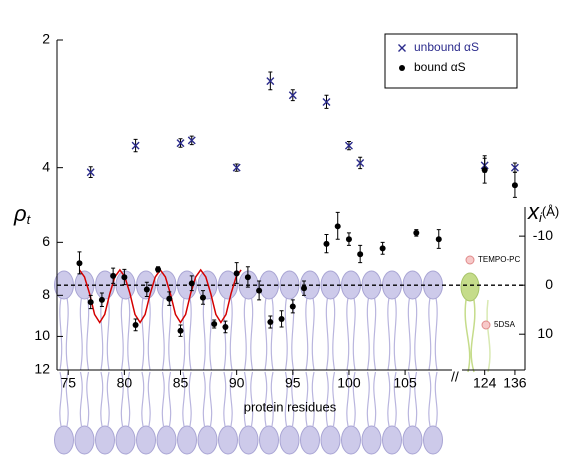 The image size is (570, 456). I want to click on x-tick-label: 85, so click(181, 383).